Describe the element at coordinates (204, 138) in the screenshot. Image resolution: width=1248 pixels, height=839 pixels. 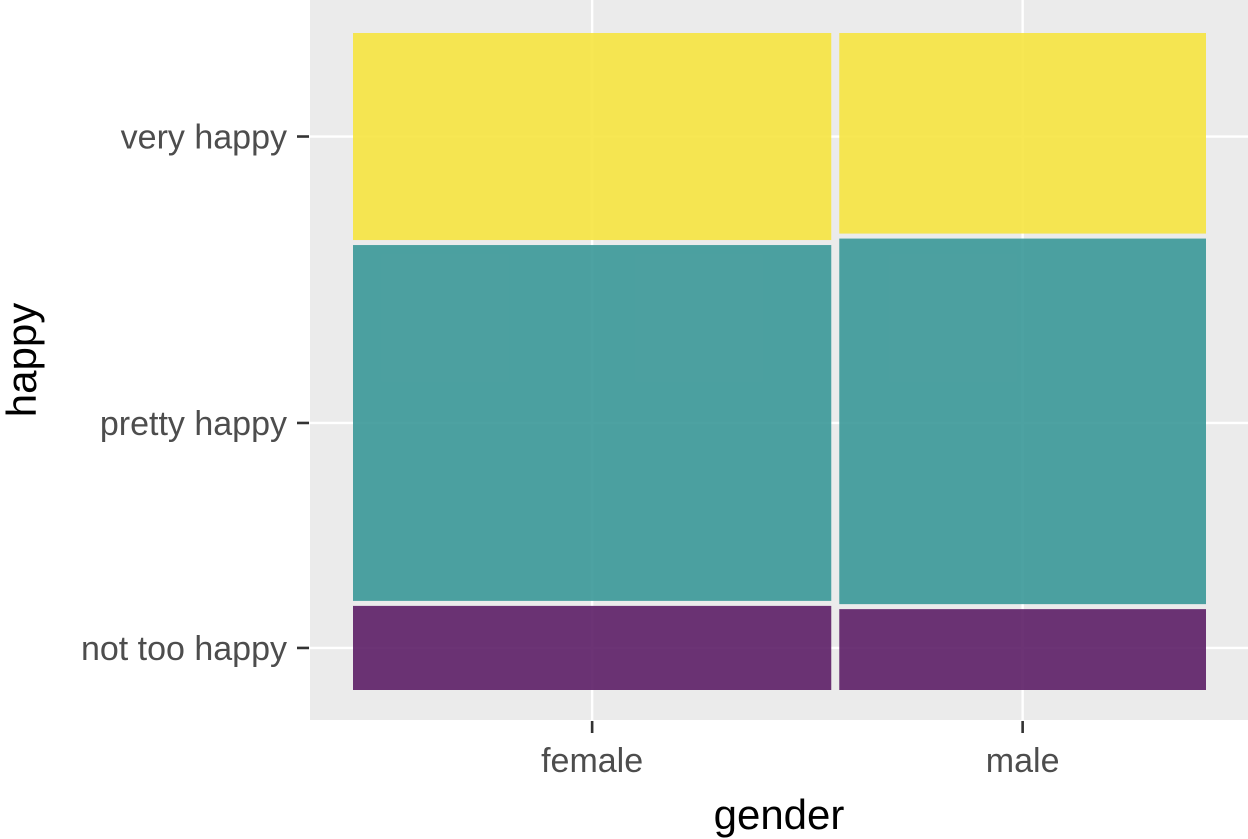
I see `y-tick-label-very-happy: very happy` at that location.